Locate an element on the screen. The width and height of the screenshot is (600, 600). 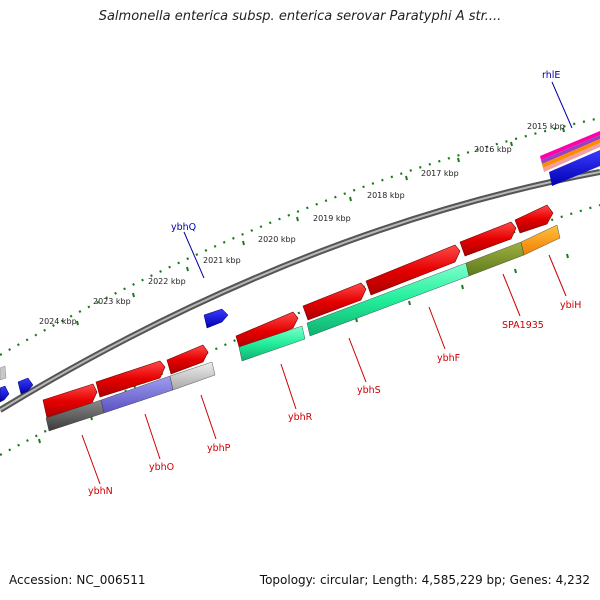
genes-label: Genes: is located at coordinates (530, 580).